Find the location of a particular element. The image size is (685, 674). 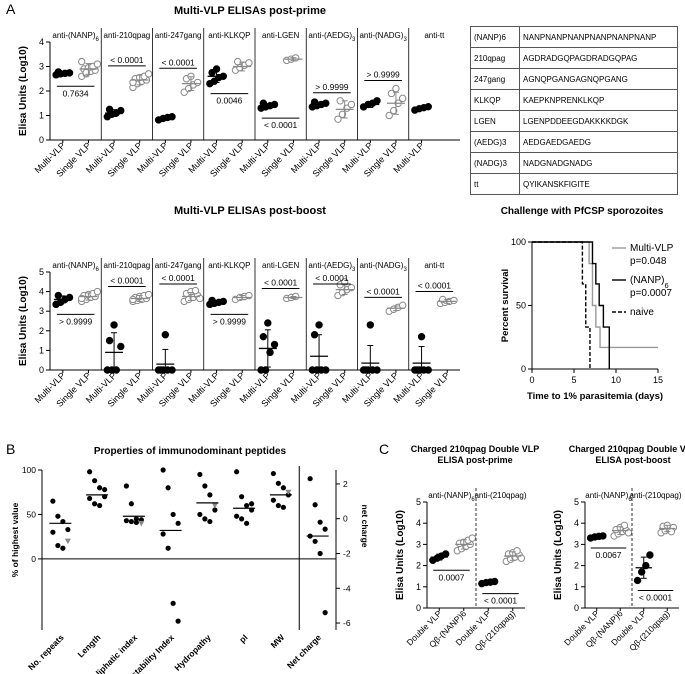

panel-label: anti-(210qpag) is located at coordinates (500, 495).